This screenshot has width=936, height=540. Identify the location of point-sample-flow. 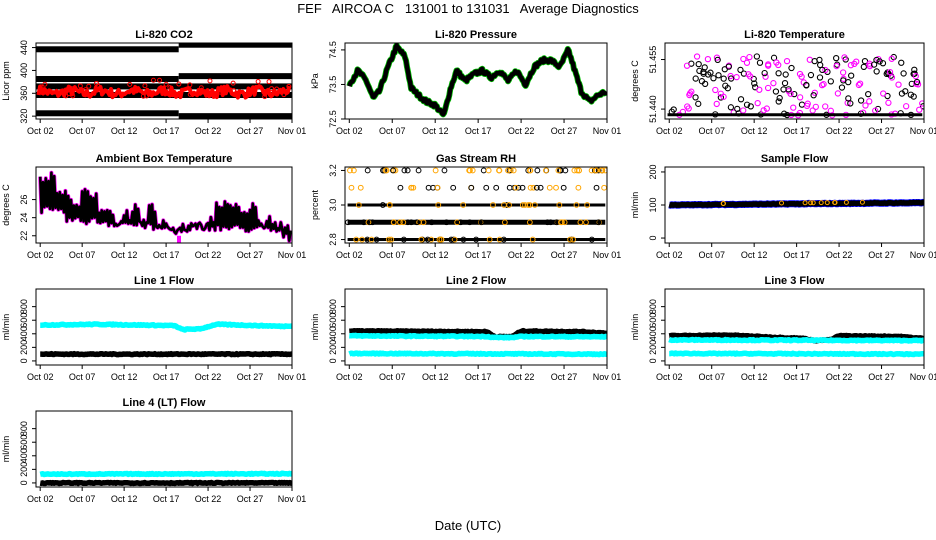
(813, 203).